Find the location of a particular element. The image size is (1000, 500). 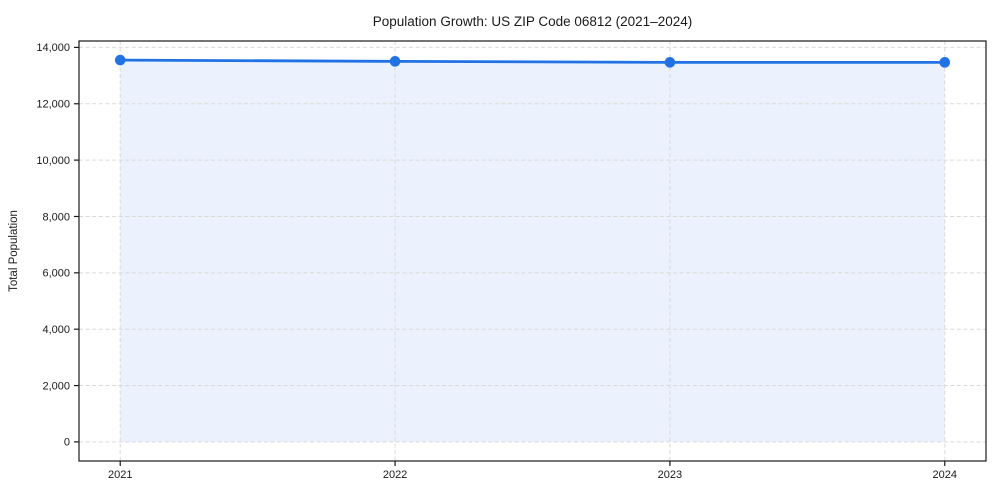

y-tick-label: 14,000 is located at coordinates (53, 48).